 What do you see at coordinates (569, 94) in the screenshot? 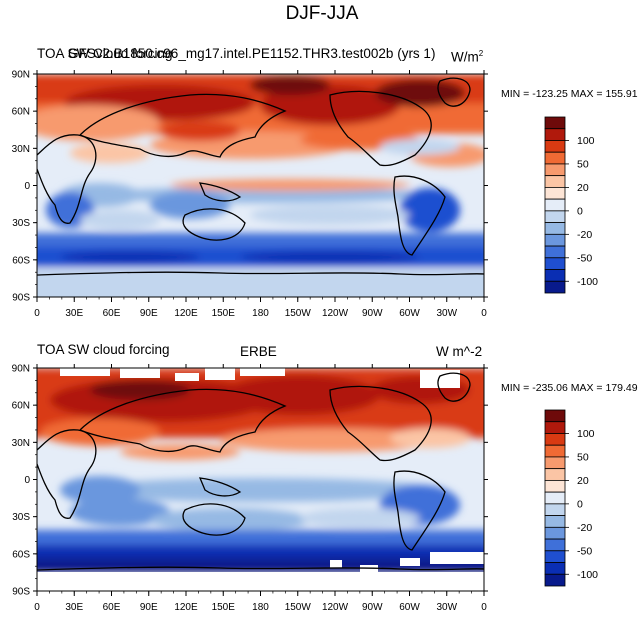
I see `panel-1-min-max: MIN = -123.25 MAX = 155.91` at bounding box center [569, 94].